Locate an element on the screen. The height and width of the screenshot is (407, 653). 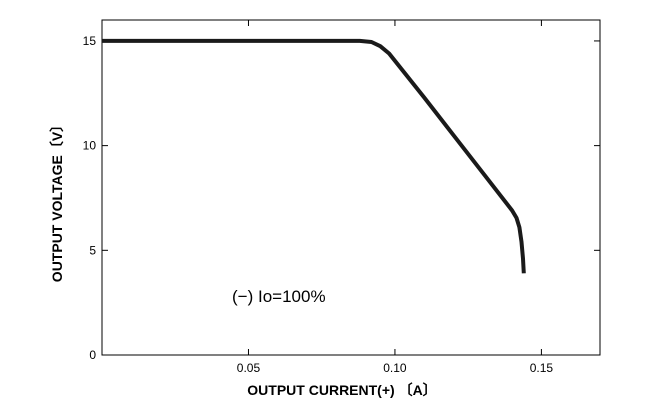
y-axis-title: OUTPUT VOLTAGE〔V〕 is located at coordinates (57, 200).